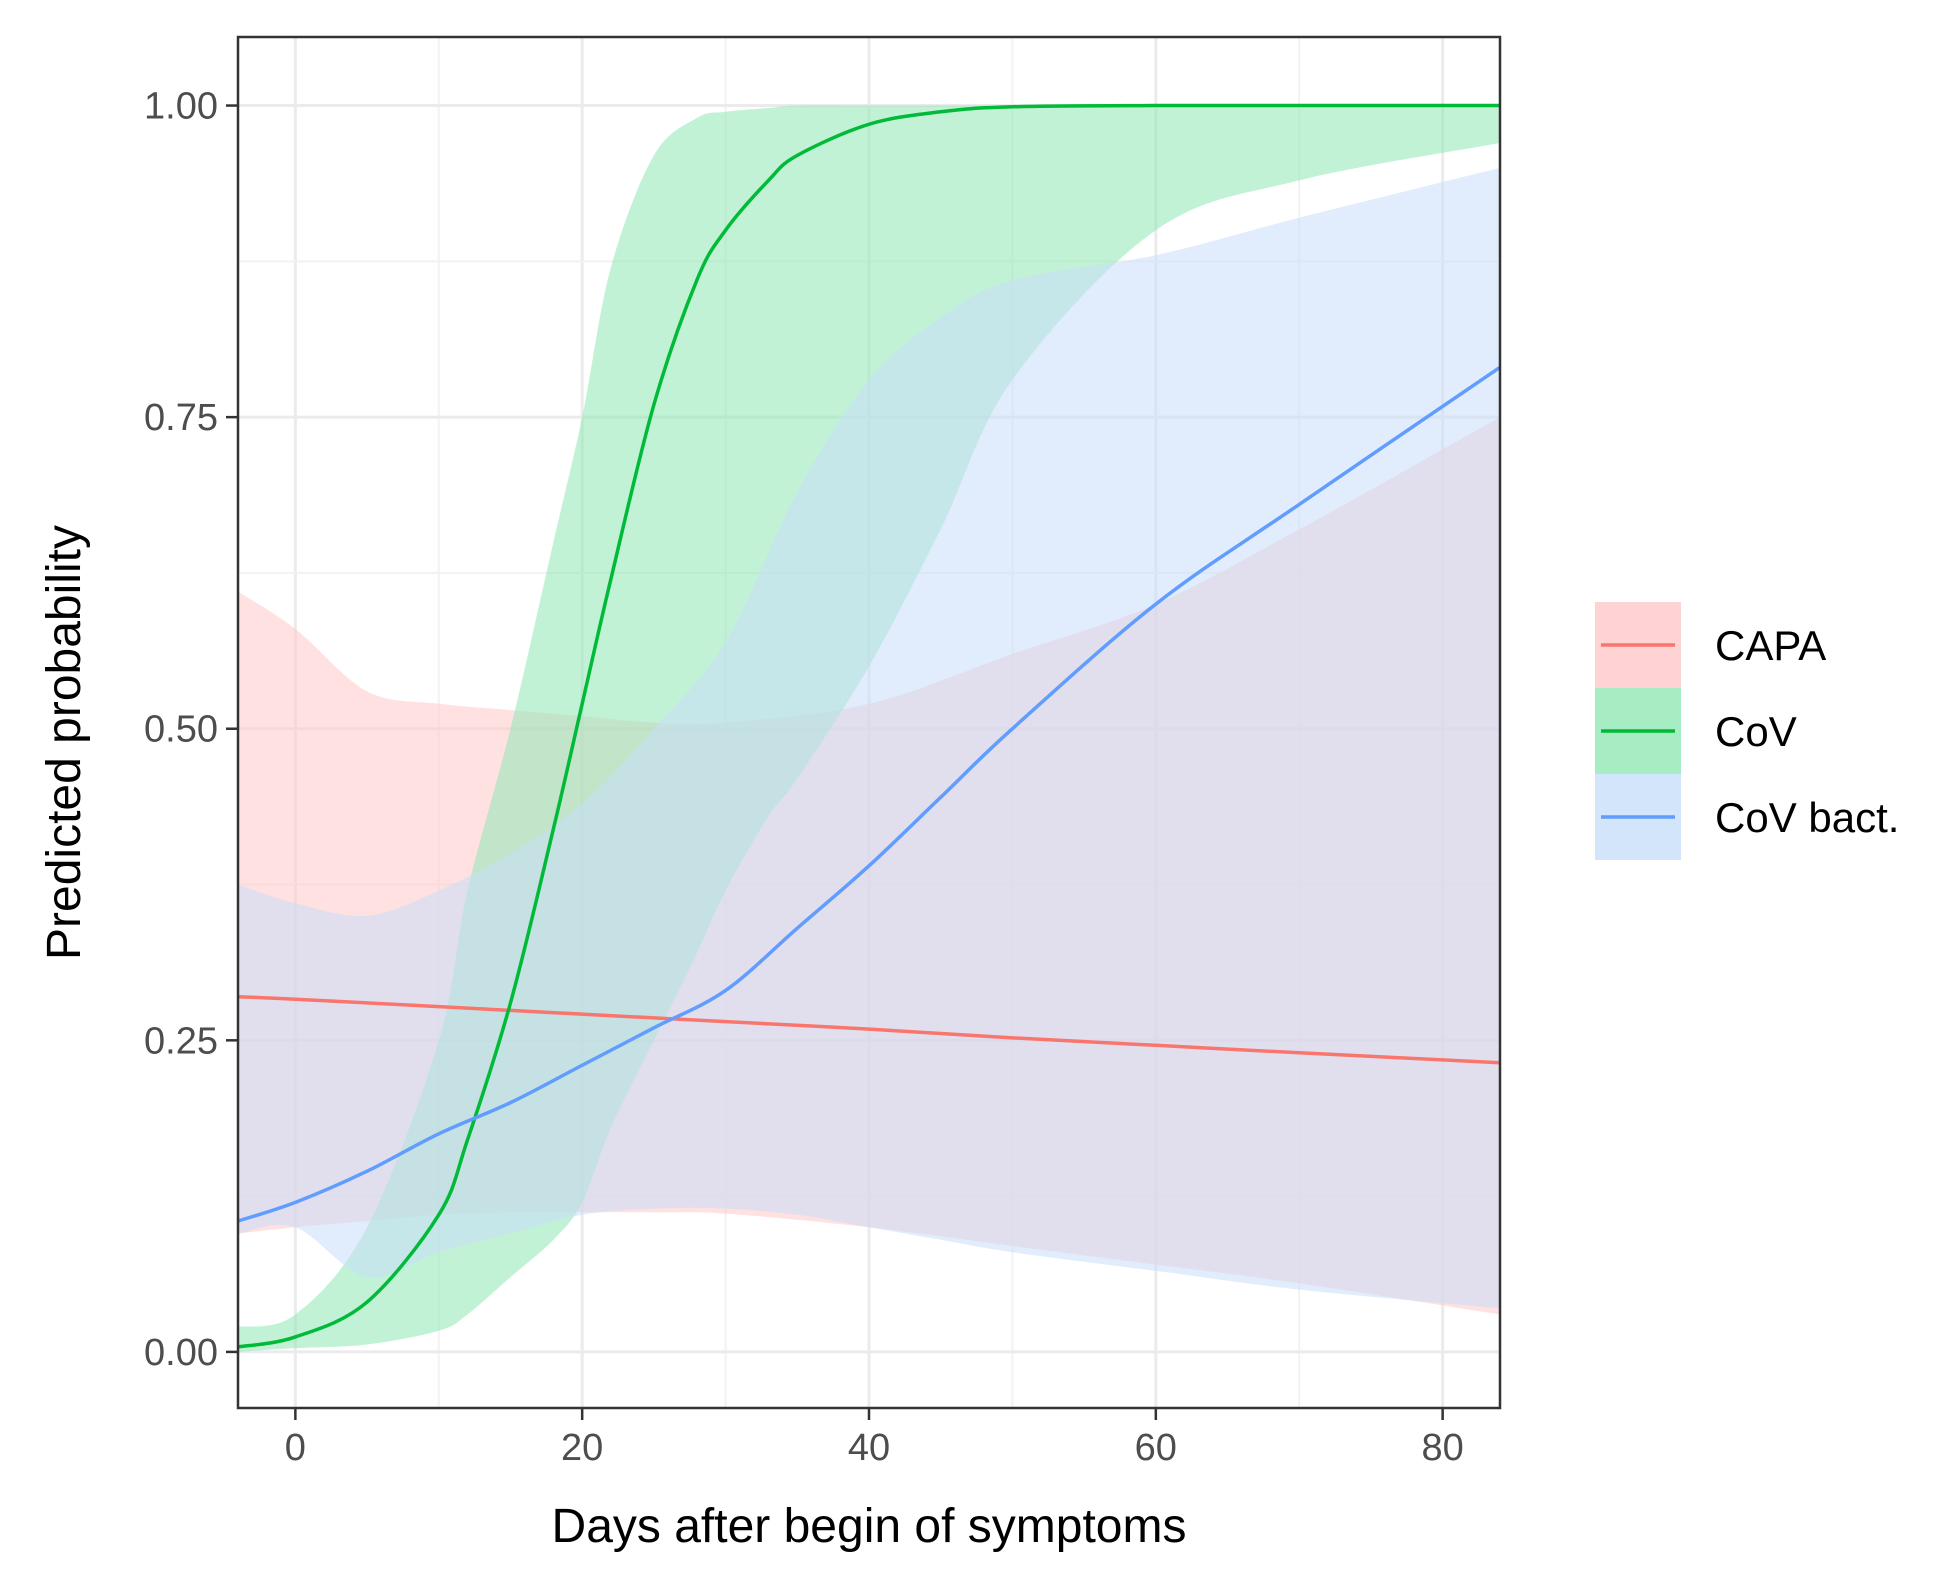 Image resolution: width=1957 pixels, height=1582 pixels. I want to click on y-tick-label: 0.75, so click(181, 418).